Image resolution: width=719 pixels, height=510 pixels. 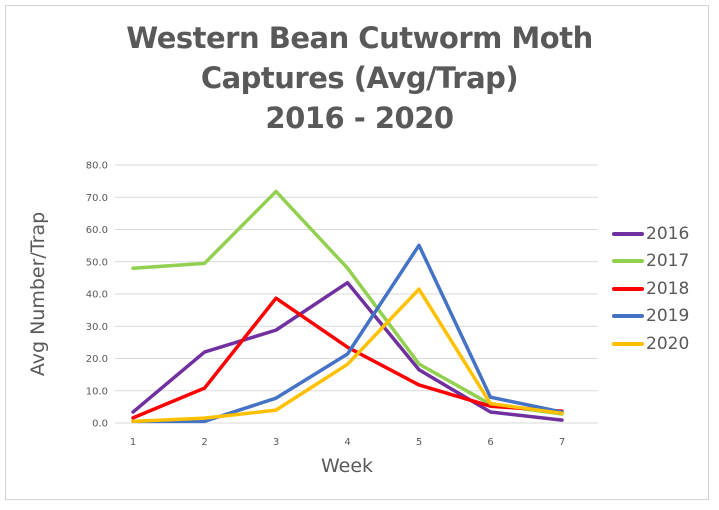 I want to click on y-tick-label: 30.0, so click(x=97, y=327).